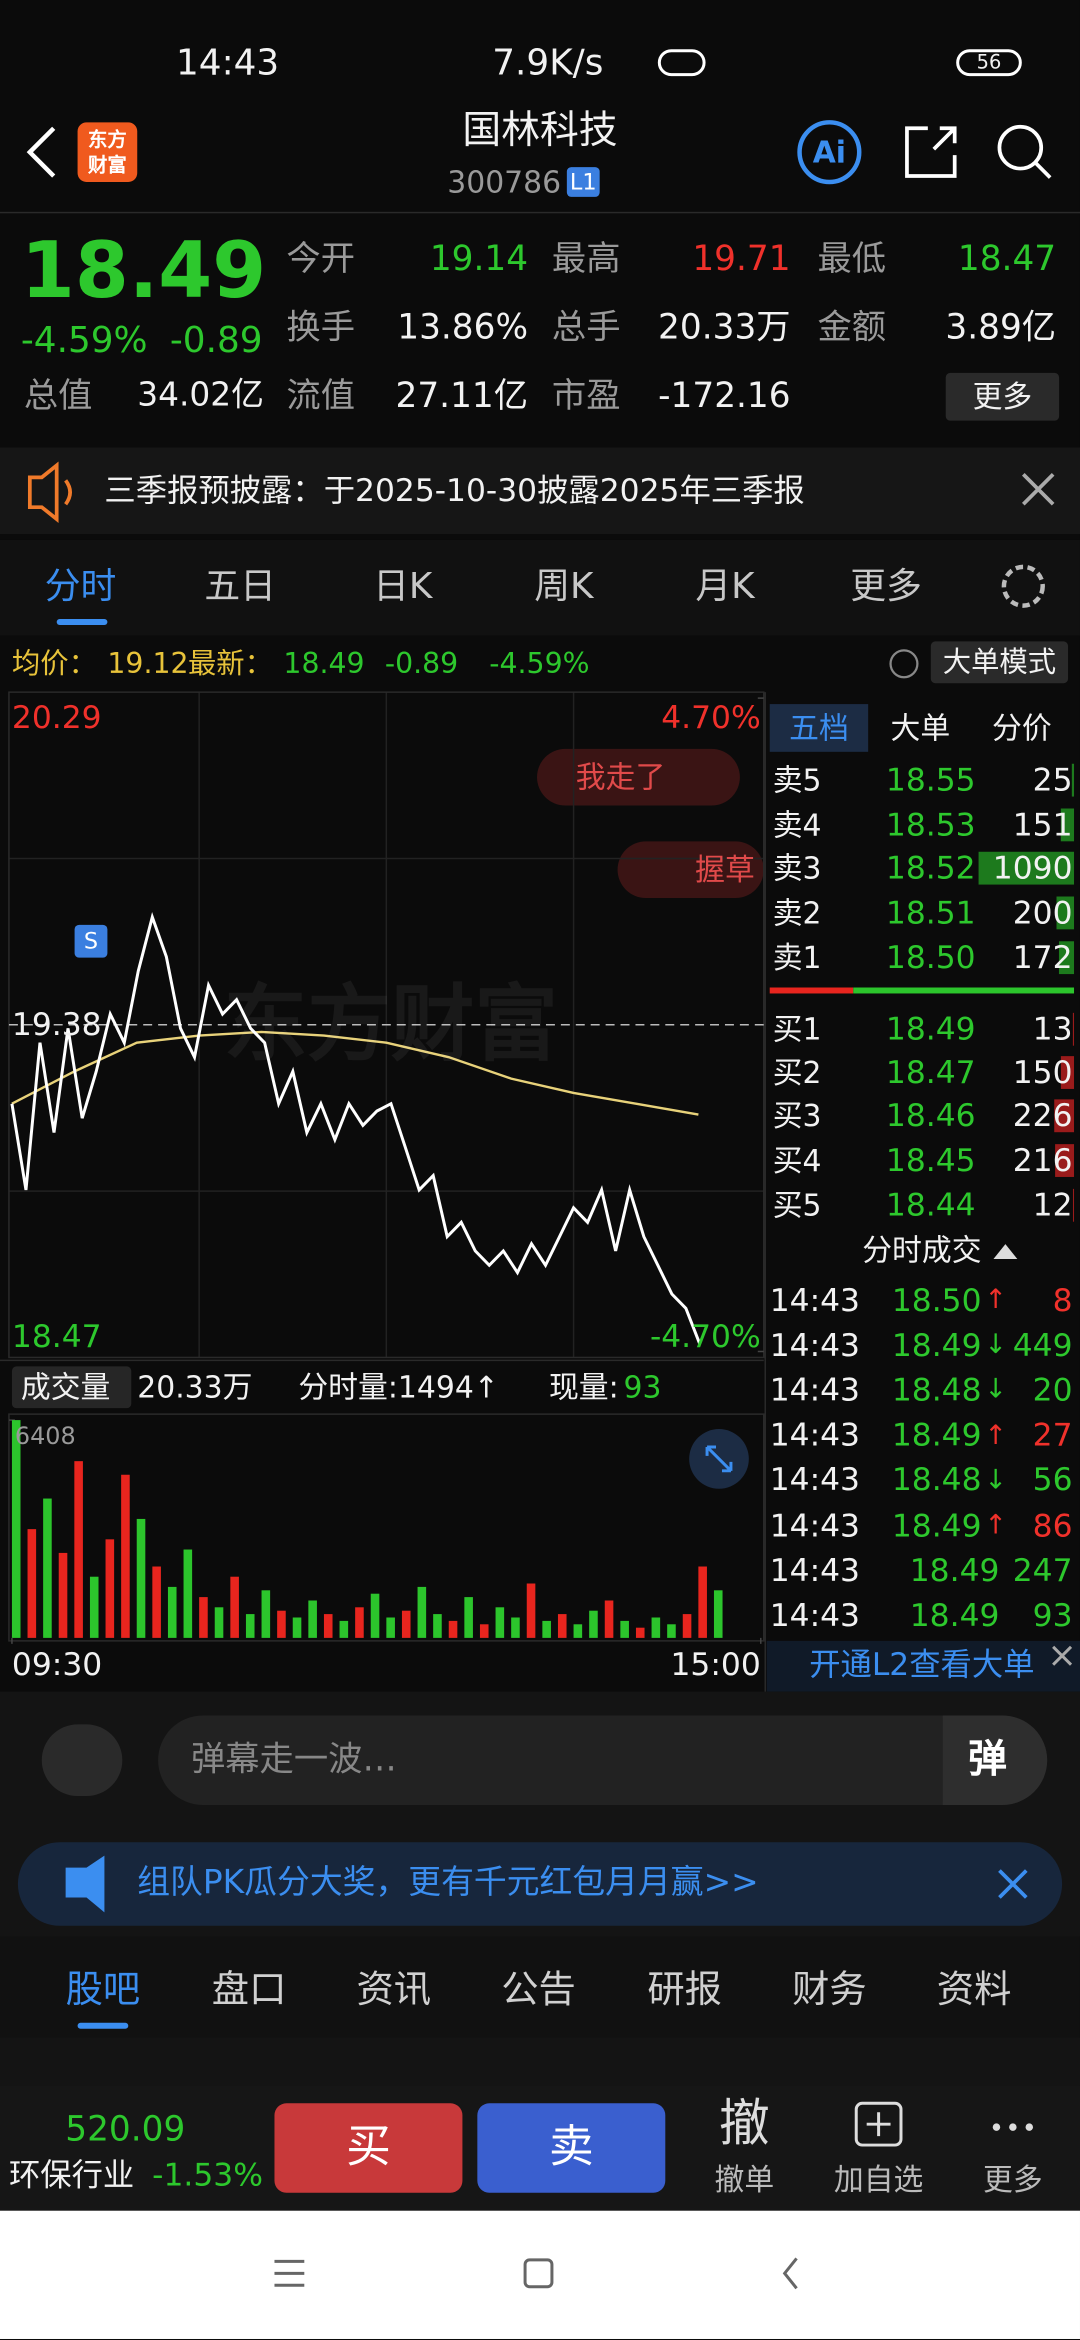 The height and width of the screenshot is (2340, 1080). I want to click on volume-label: 成交量, so click(65, 1387).